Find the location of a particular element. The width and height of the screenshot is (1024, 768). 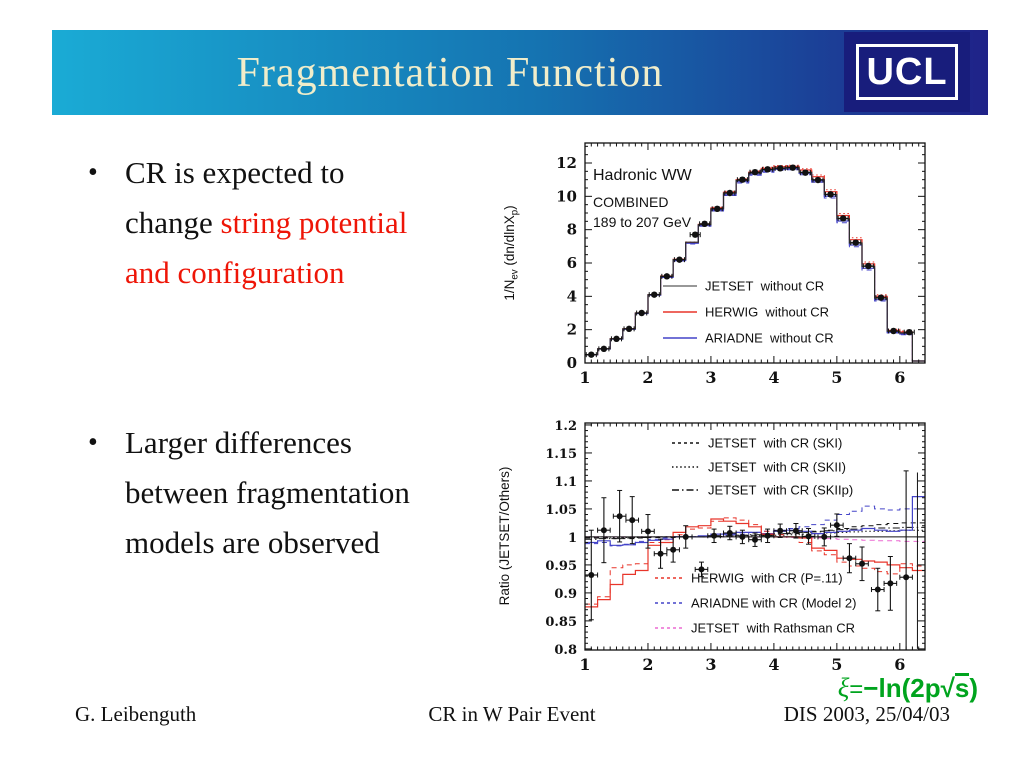

bullet-red-text: string potential is located at coordinates (314, 222).